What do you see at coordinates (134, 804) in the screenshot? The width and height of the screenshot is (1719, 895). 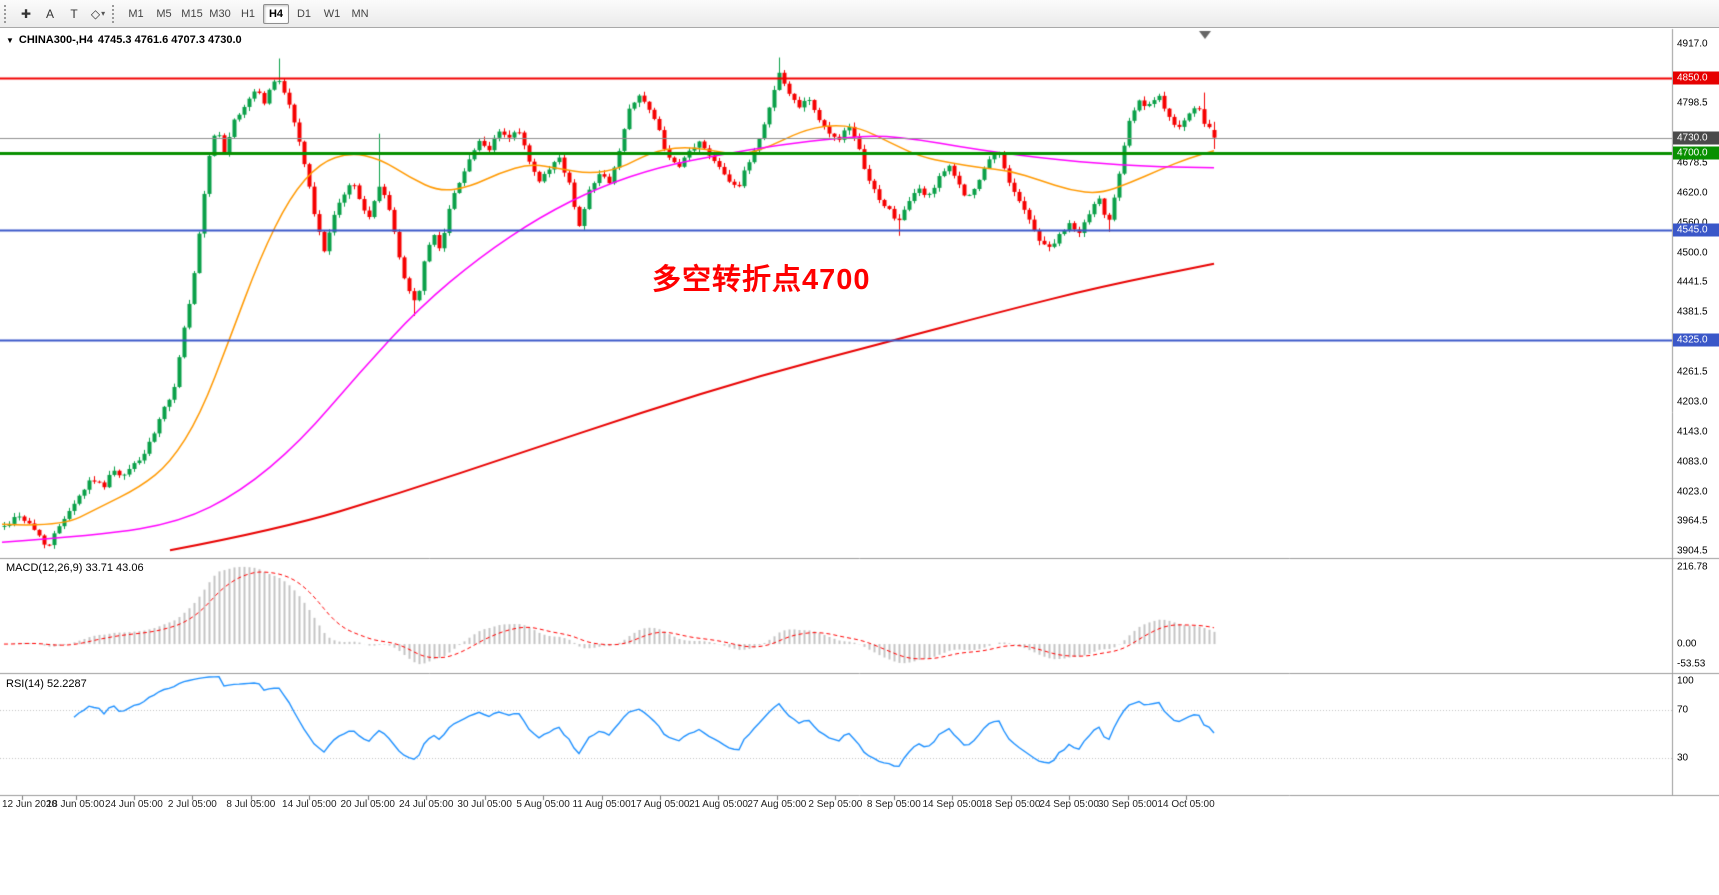 I see `time-tick-label: 24 Jun 05:00` at bounding box center [134, 804].